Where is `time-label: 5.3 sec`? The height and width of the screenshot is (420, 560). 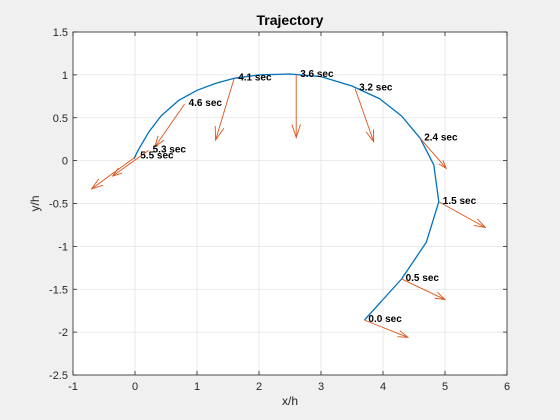
time-label: 5.3 sec is located at coordinates (170, 149).